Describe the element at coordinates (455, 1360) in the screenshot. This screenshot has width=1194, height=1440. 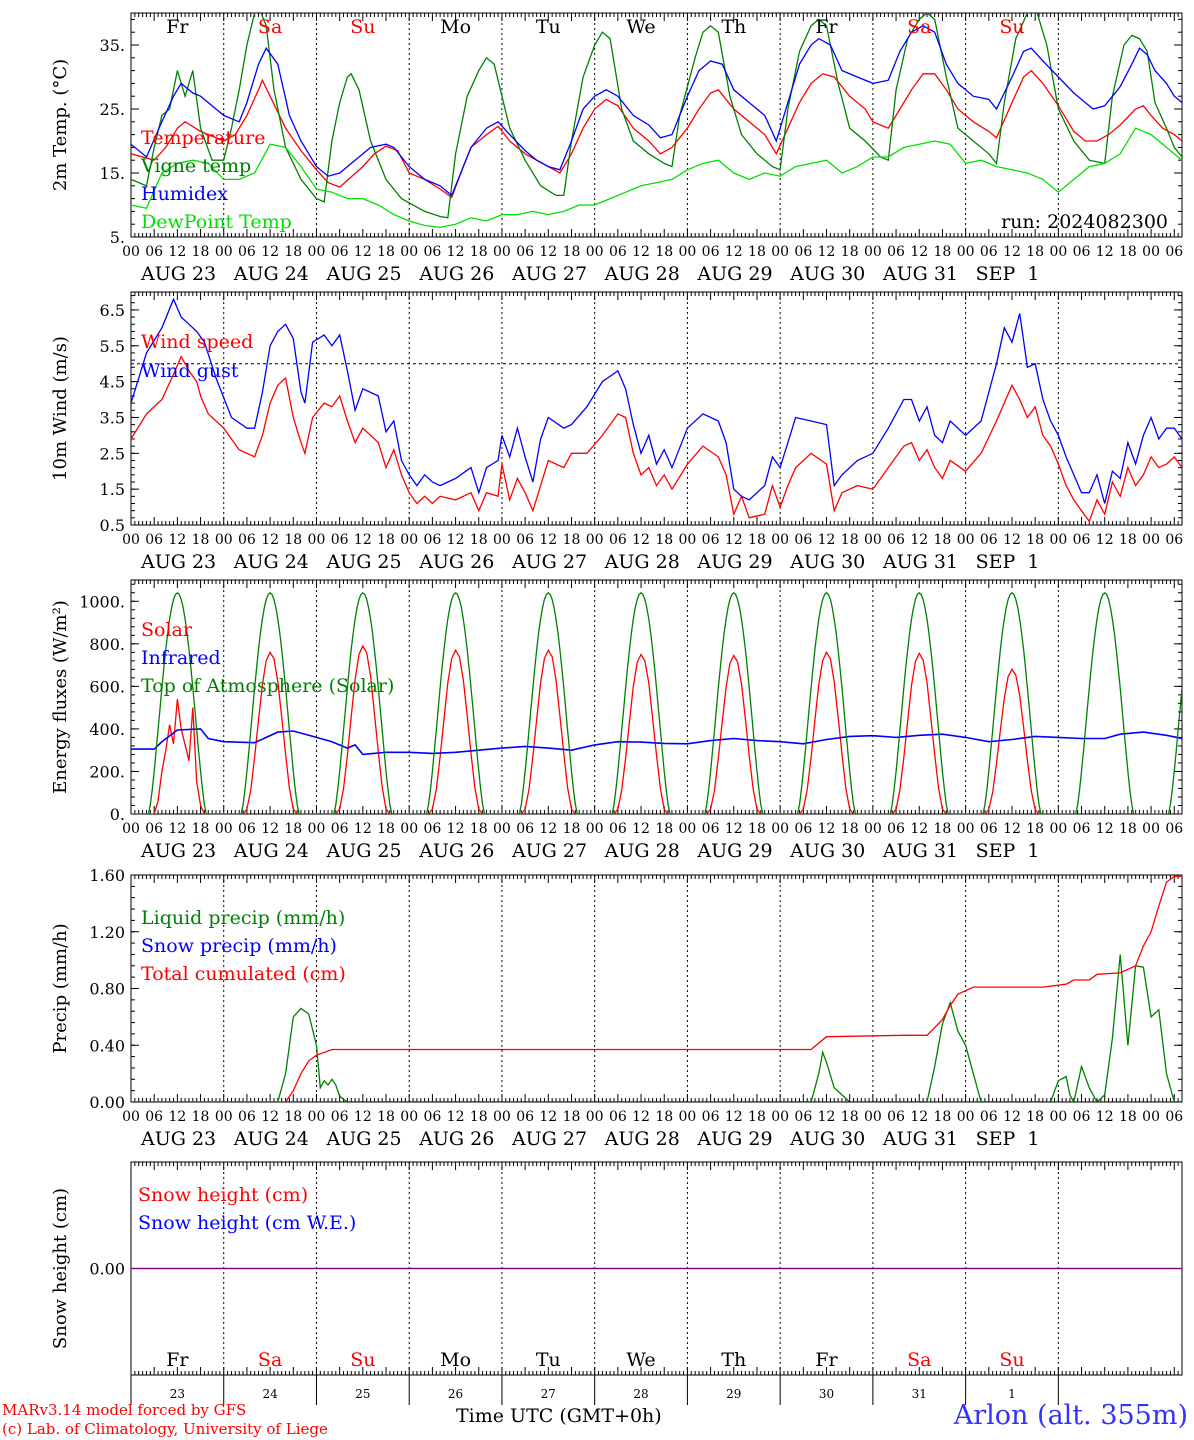
I see `weekday-label: Mo` at that location.